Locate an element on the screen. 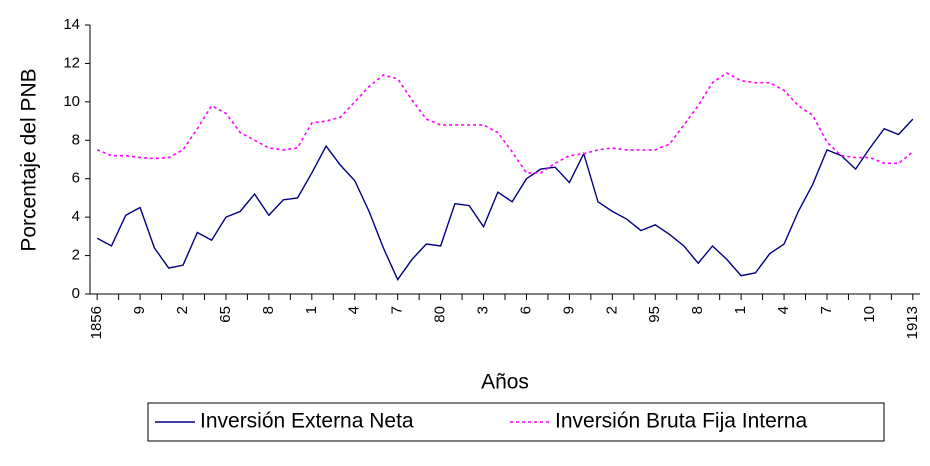 Image resolution: width=930 pixels, height=466 pixels. legend-box is located at coordinates (516, 422).